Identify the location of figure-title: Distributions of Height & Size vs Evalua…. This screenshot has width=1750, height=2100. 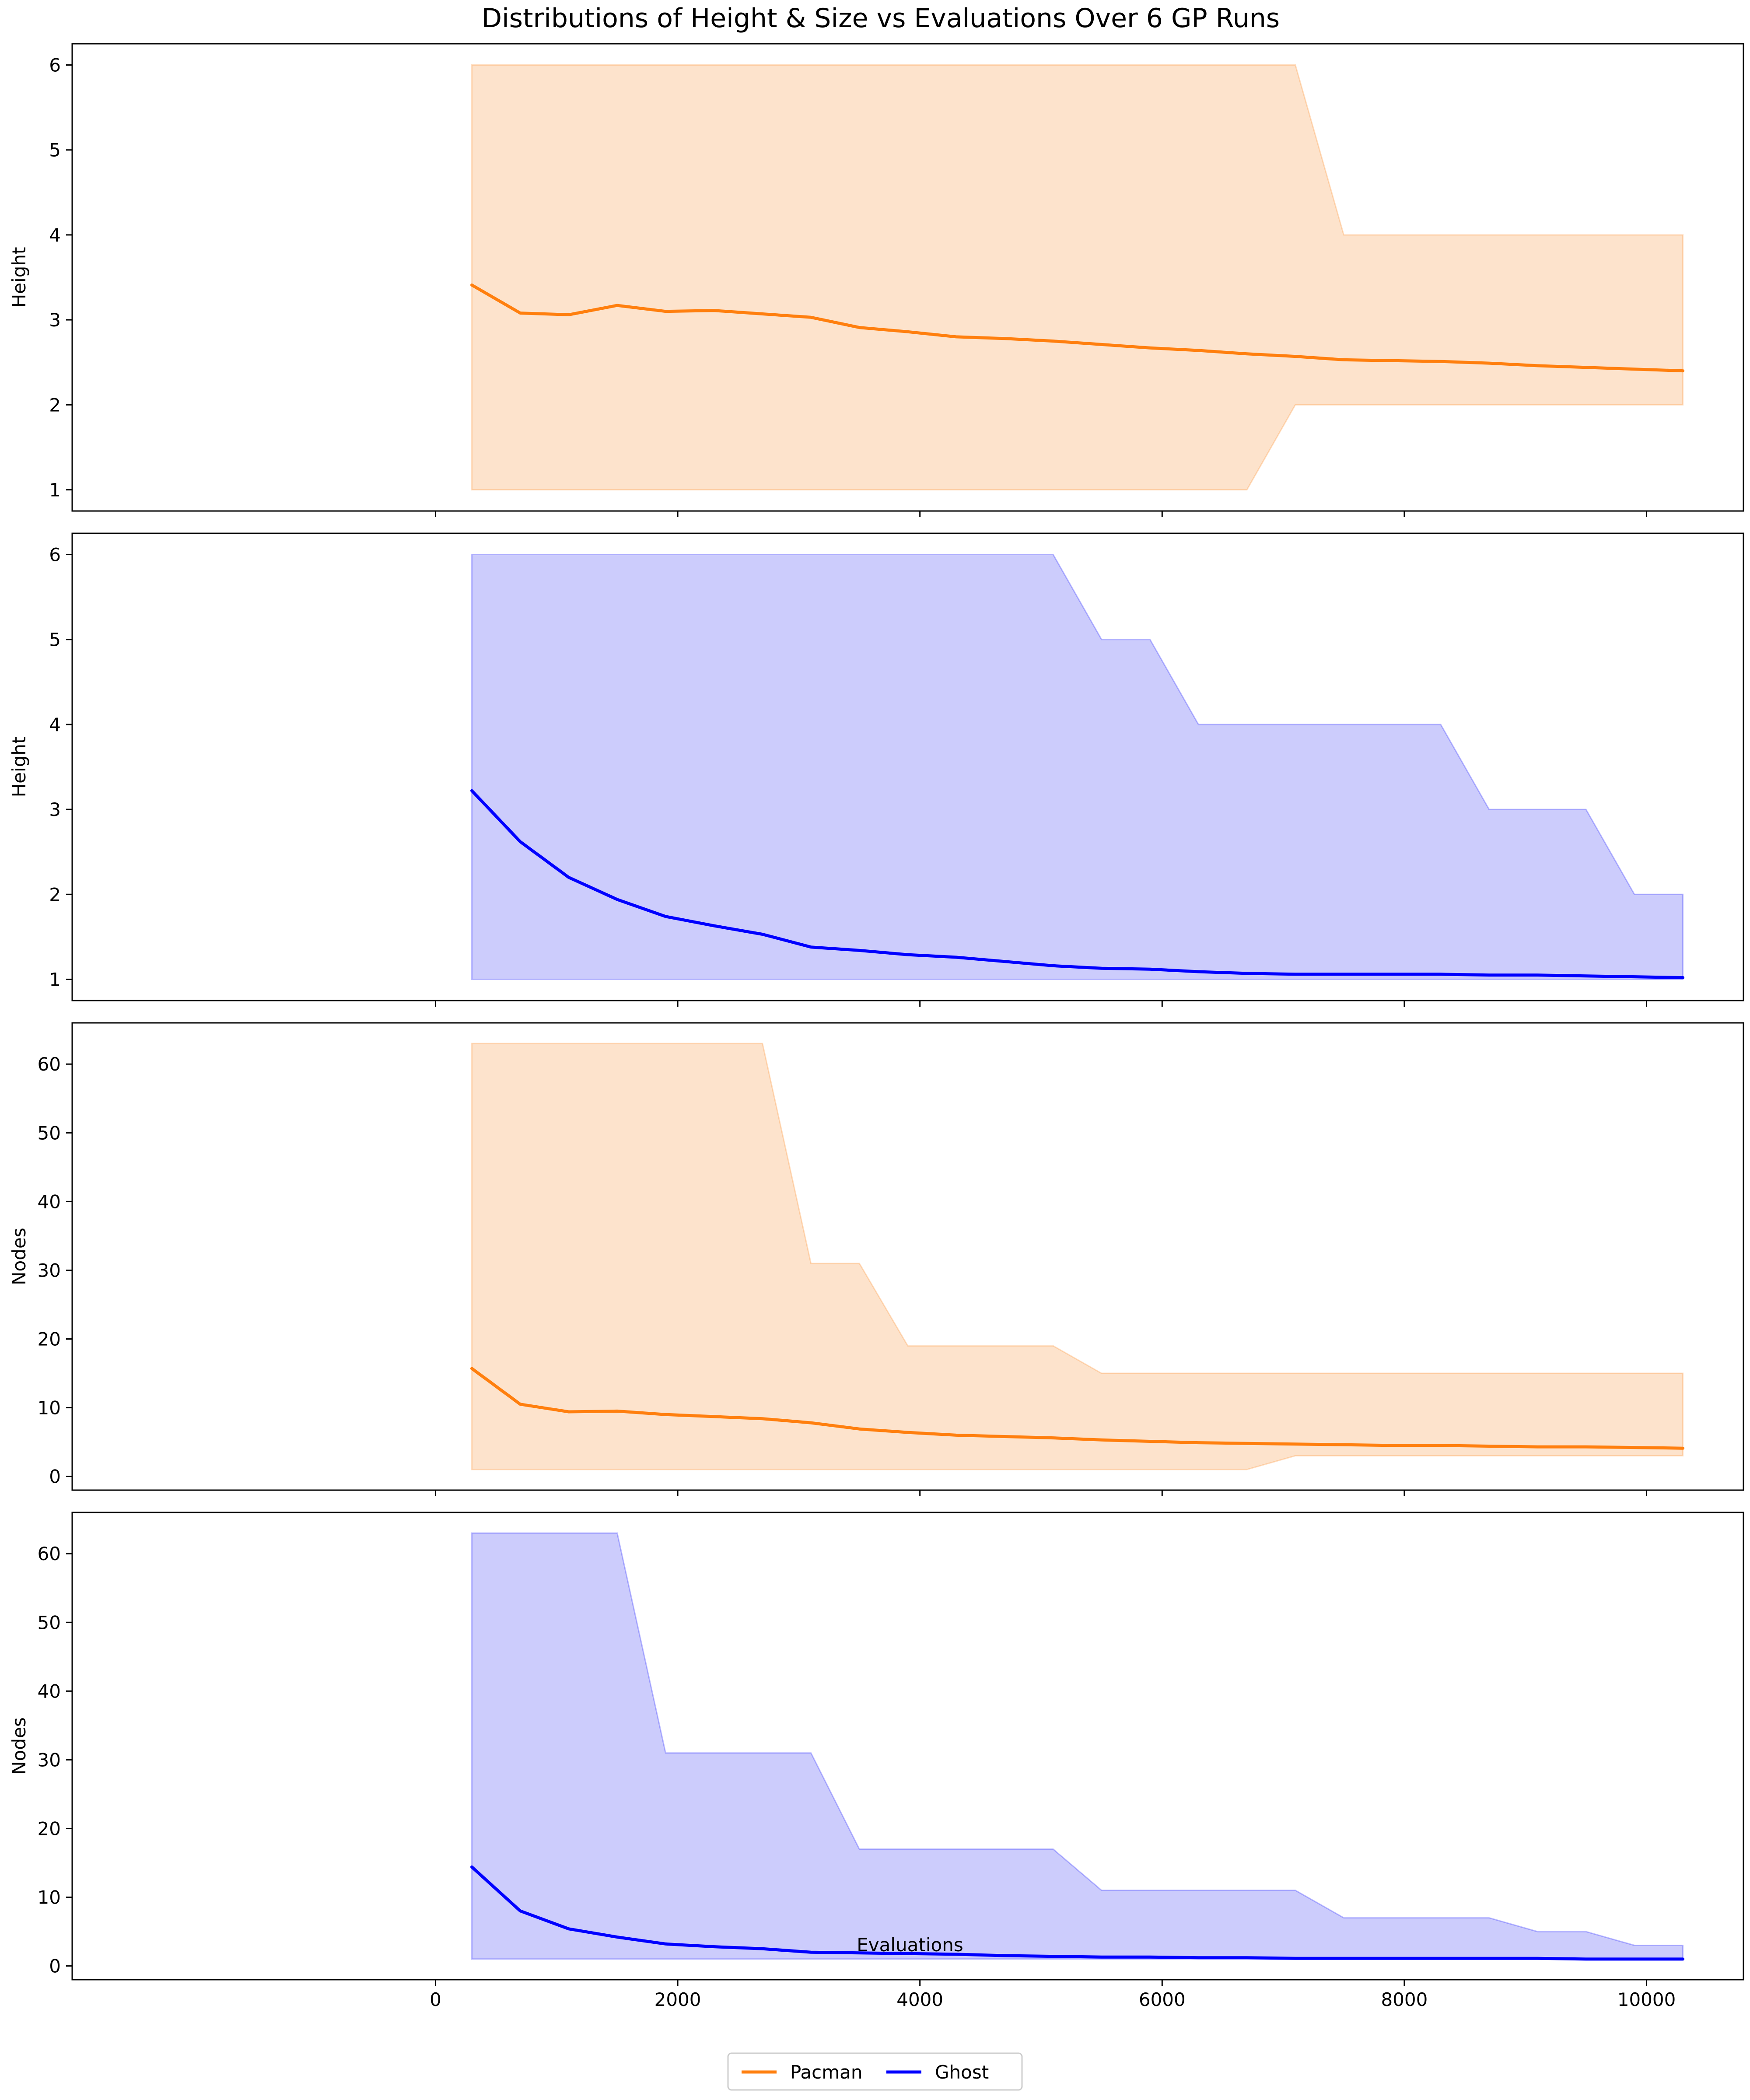
(881, 18).